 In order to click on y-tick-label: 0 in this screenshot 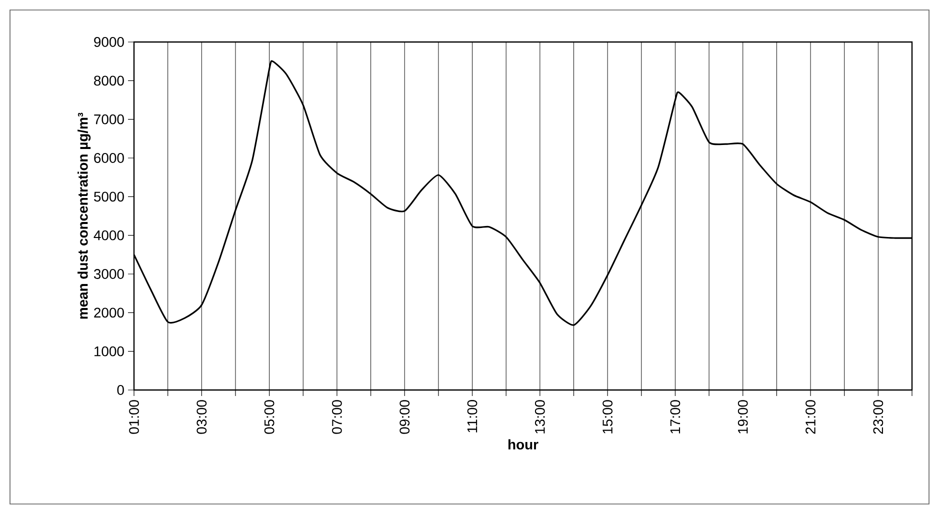, I will do `click(120, 390)`.